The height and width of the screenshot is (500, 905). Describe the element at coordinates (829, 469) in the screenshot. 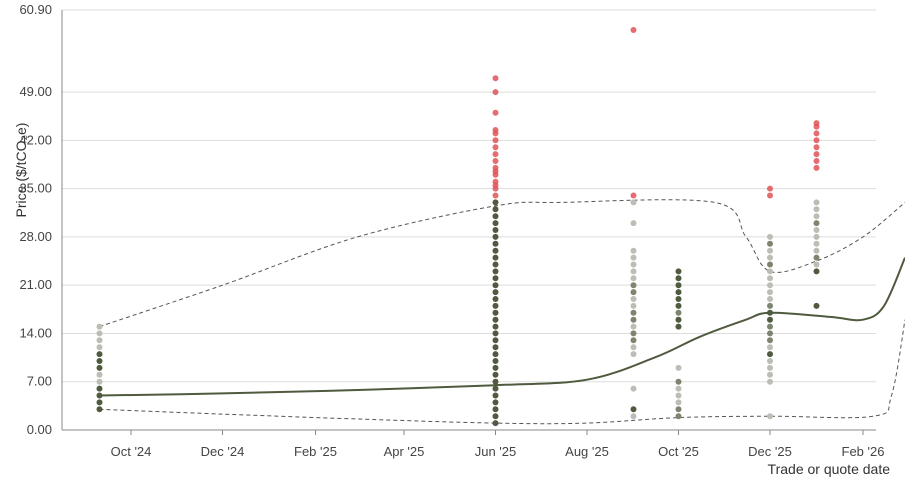

I see `x-axis-title: Trade or quote date` at that location.